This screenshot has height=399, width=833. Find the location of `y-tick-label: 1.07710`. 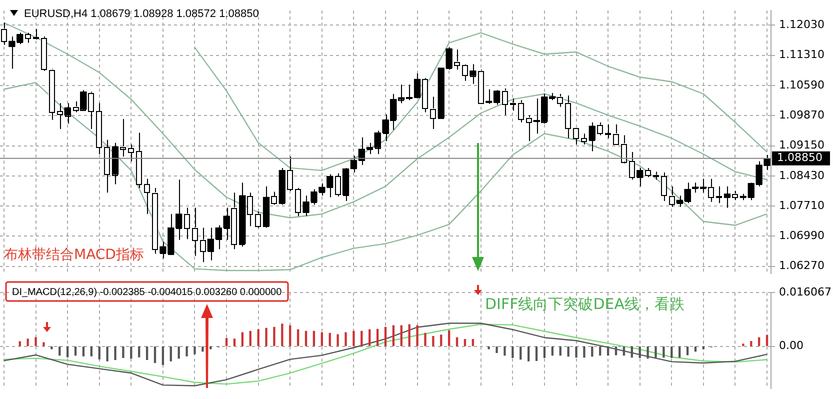

y-tick-label: 1.07710 is located at coordinates (801, 205).